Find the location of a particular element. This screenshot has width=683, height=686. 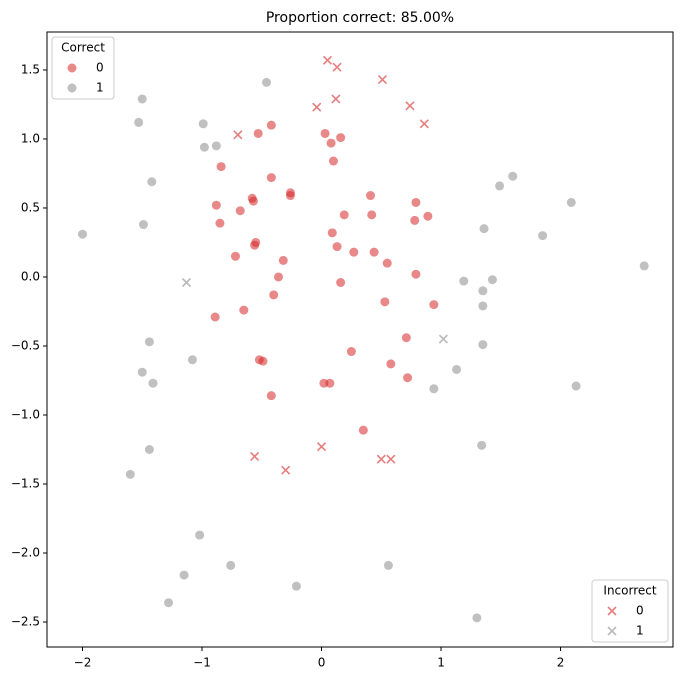

y-tick-label: −2.0 is located at coordinates (25, 553).